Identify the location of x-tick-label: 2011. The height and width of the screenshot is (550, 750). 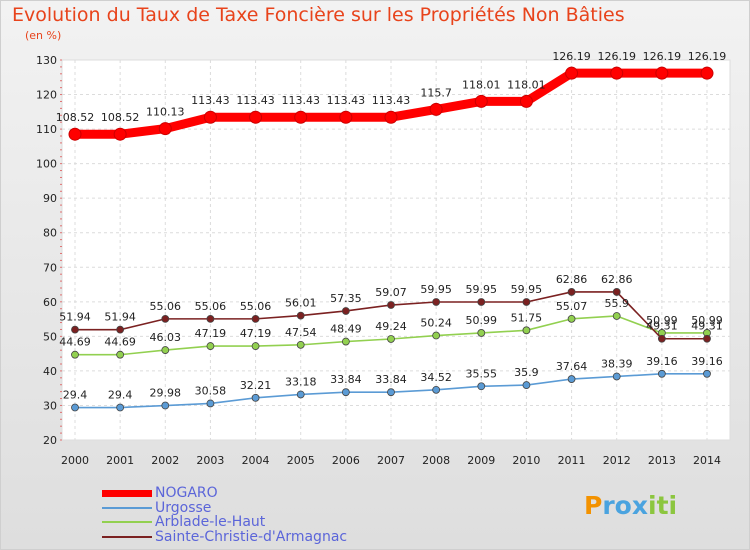
(572, 460).